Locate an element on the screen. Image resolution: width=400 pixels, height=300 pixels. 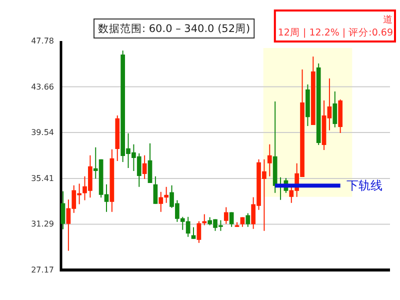
y-tick-label: 27.17 is located at coordinates (42, 270).